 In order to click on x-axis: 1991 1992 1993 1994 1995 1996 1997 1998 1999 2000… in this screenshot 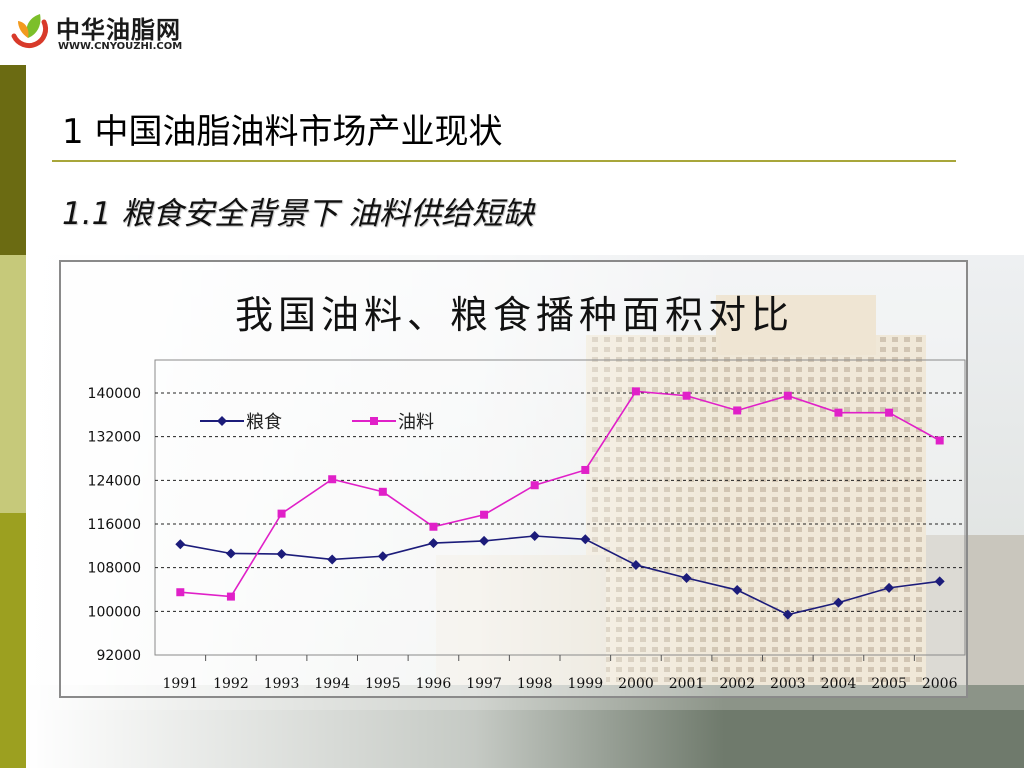, I will do `click(560, 673)`.